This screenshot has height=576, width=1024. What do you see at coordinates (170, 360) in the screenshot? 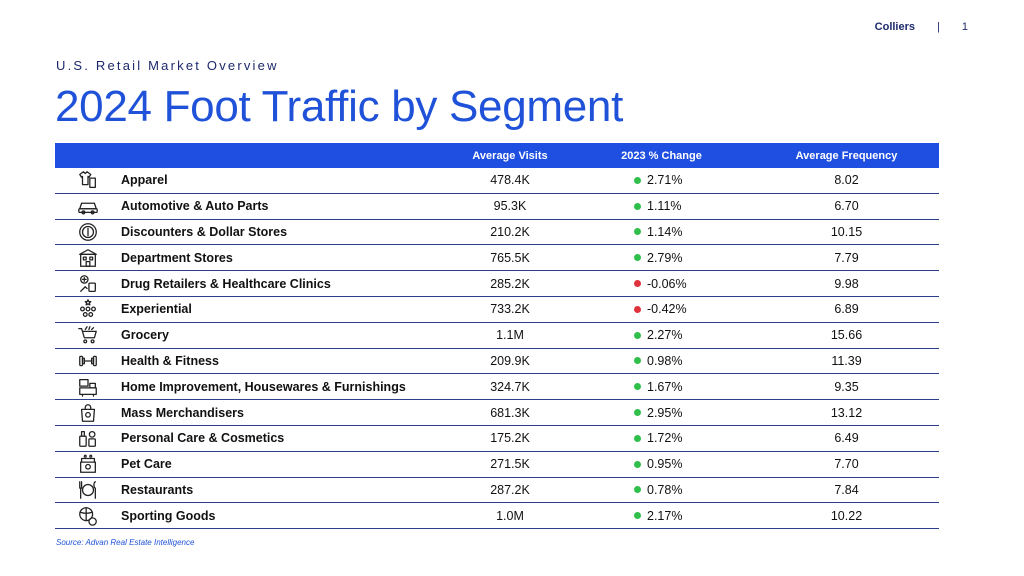
I see `segment-name: Health & Fitness` at bounding box center [170, 360].